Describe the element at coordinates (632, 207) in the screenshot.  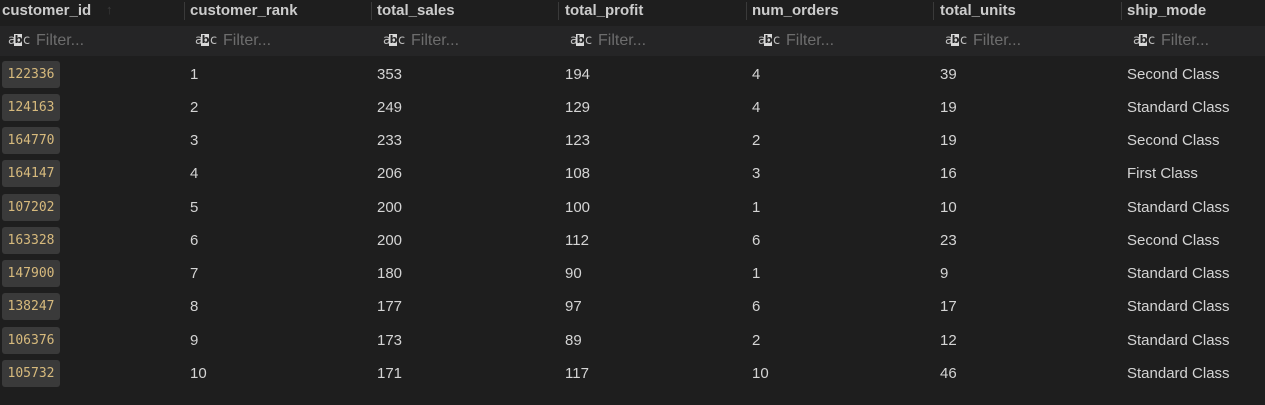
I see `table-row: 107202 5 200 100 1 10 Standard Class` at that location.